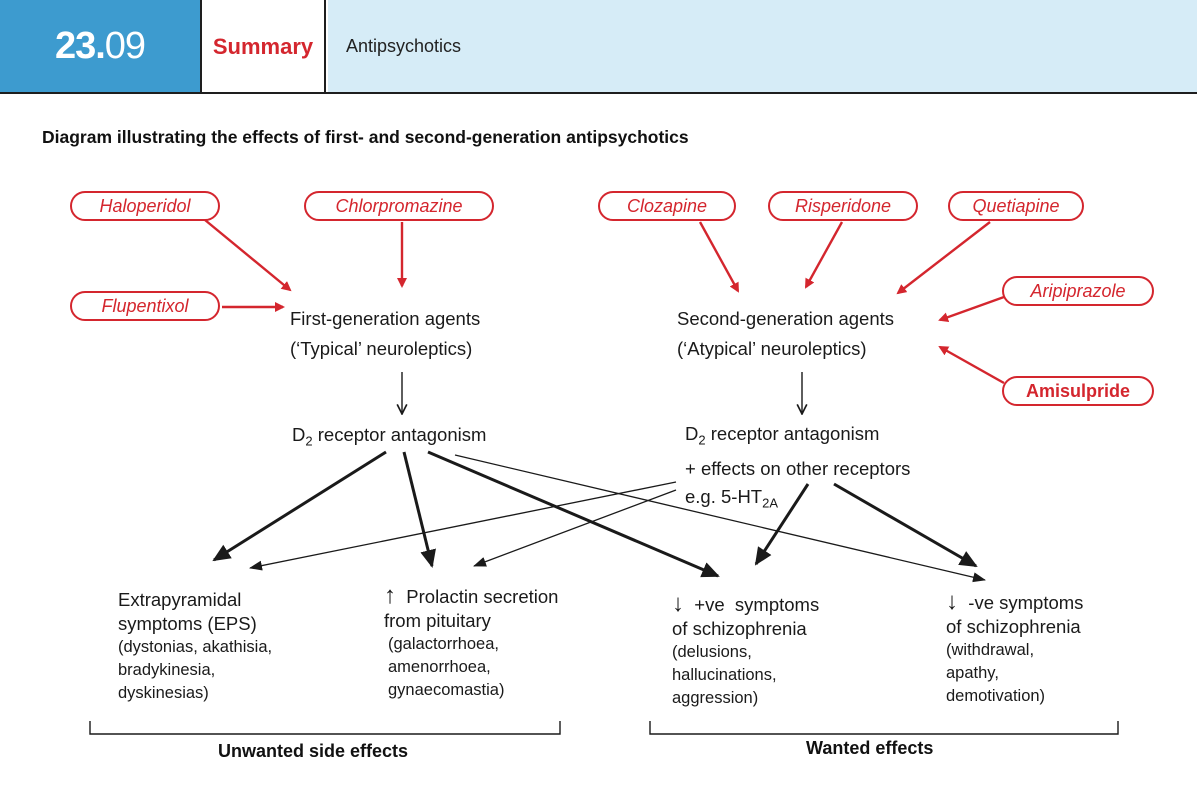 The height and width of the screenshot is (804, 1197). I want to click on section-number-major: 23., so click(80, 46).